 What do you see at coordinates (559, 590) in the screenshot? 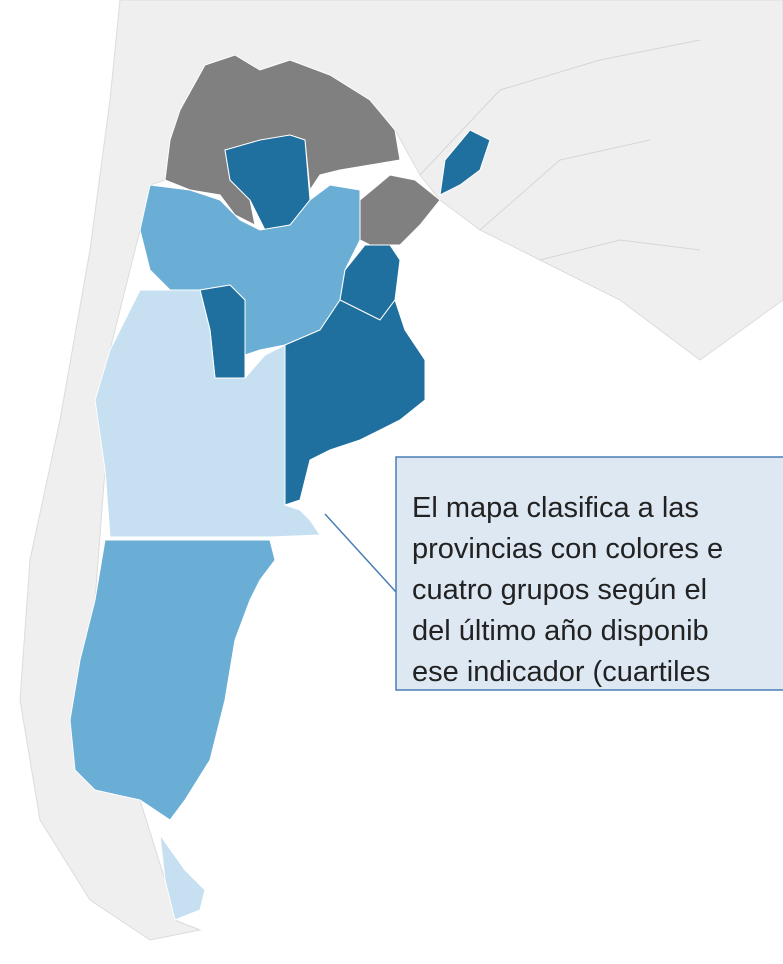
I see `callout-line: cuatro grupos según el` at bounding box center [559, 590].